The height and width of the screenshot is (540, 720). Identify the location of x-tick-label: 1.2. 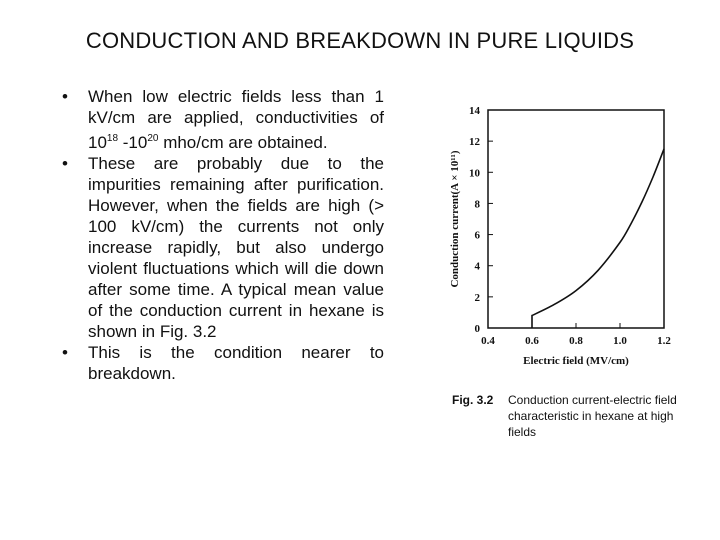
(664, 341).